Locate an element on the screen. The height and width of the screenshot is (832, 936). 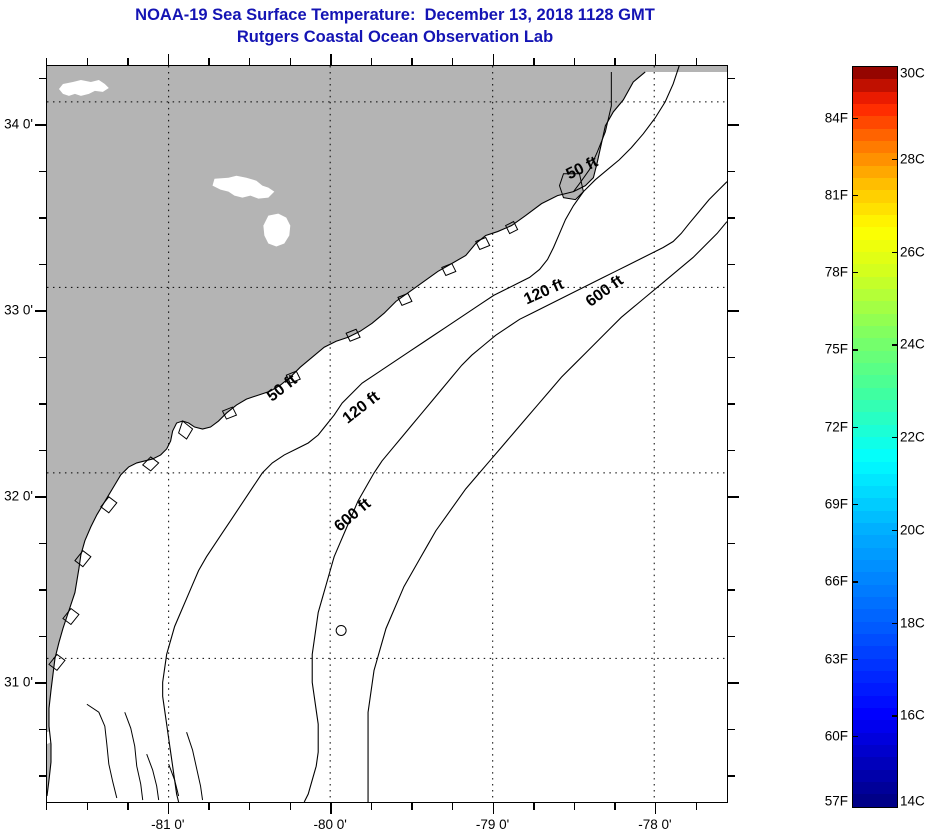
x-axis-label: -79 0' is located at coordinates (492, 824).